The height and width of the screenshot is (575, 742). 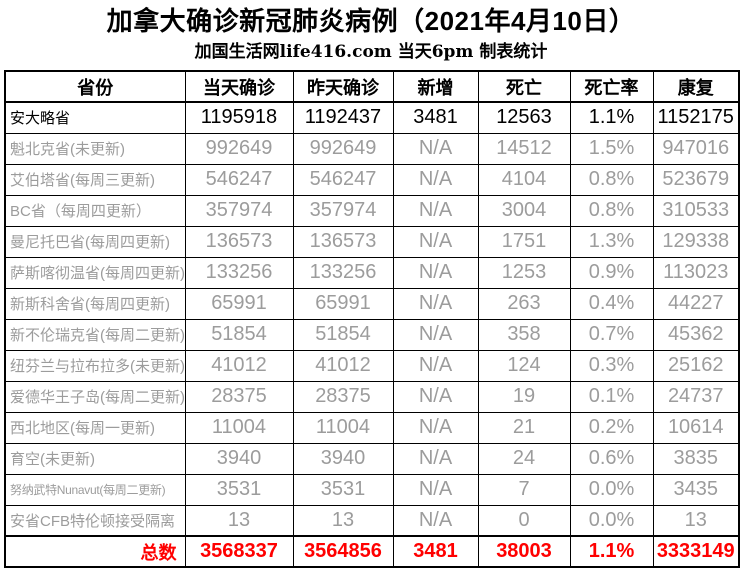 I want to click on value-cell: 0.6%, so click(x=611, y=458).